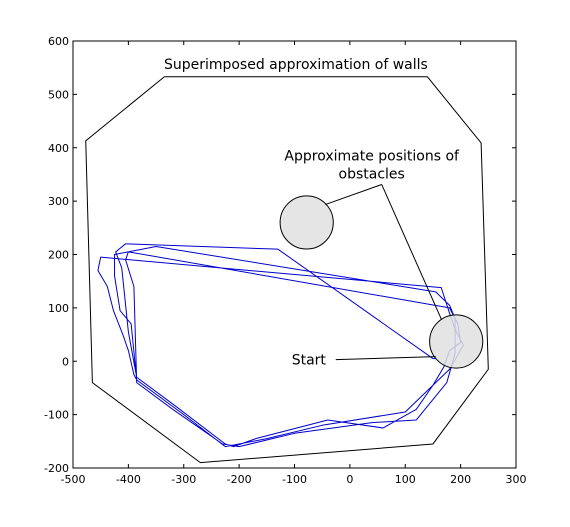  What do you see at coordinates (128, 479) in the screenshot?
I see `x-tick-label: -400` at bounding box center [128, 479].